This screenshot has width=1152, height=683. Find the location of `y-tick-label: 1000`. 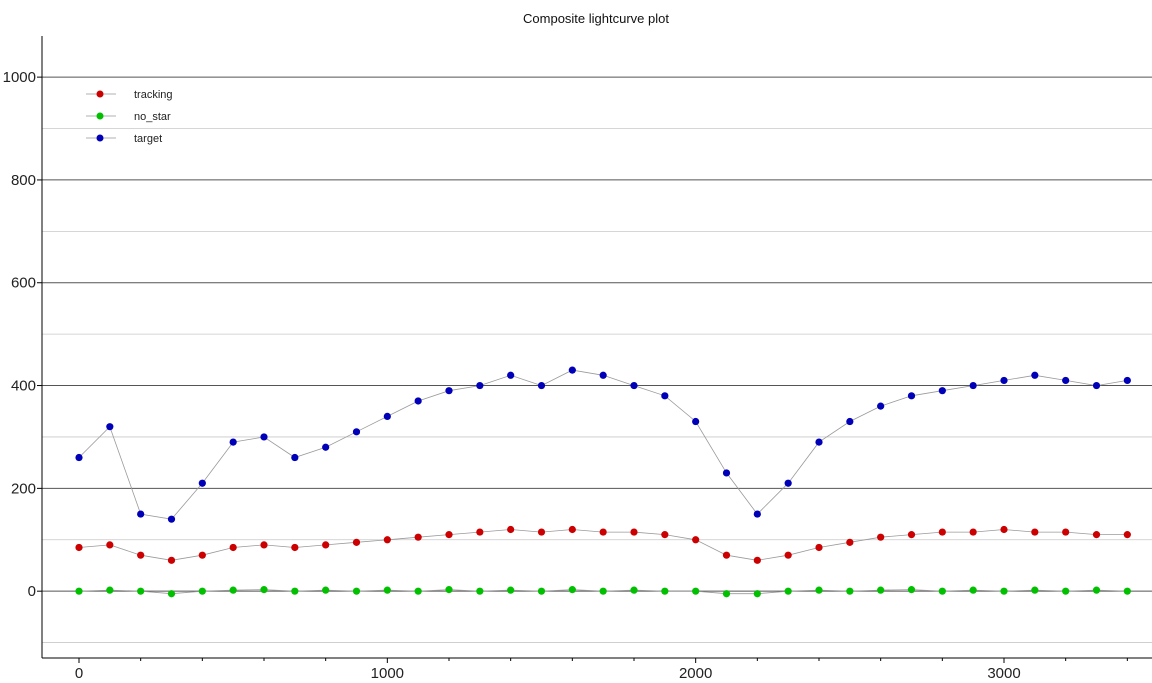

y-tick-label: 1000 is located at coordinates (19, 77).